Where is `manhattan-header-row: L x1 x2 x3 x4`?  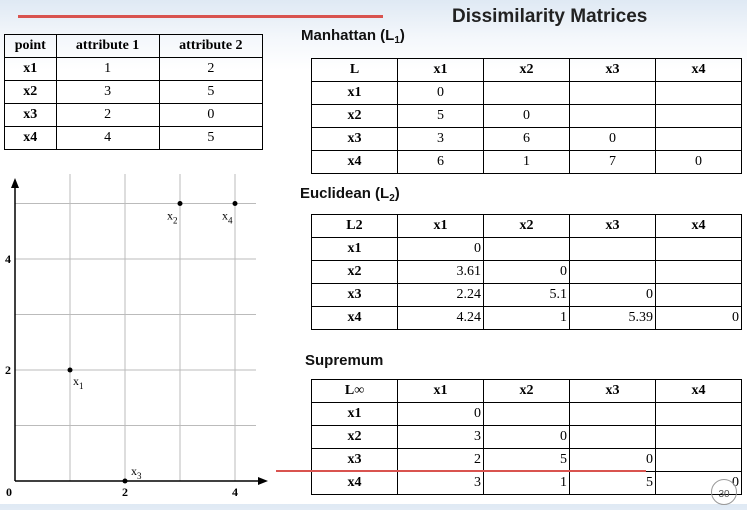 manhattan-header-row: L x1 x2 x3 x4 is located at coordinates (526, 70).